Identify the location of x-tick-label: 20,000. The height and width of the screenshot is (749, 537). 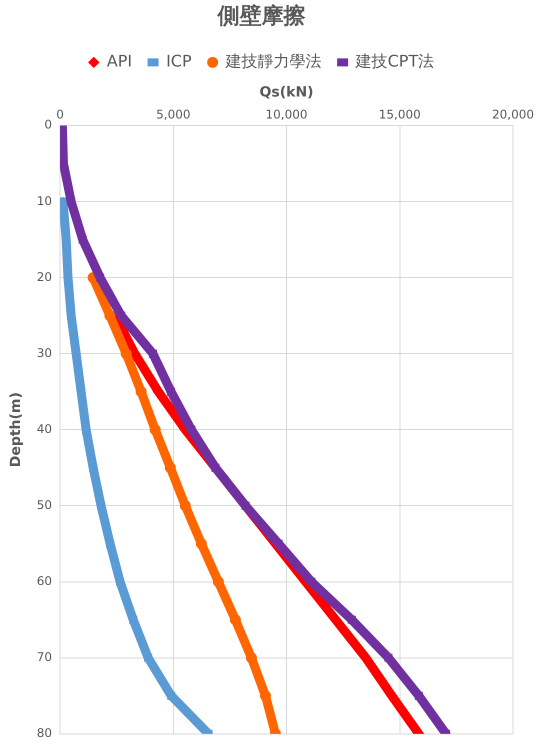
(513, 115).